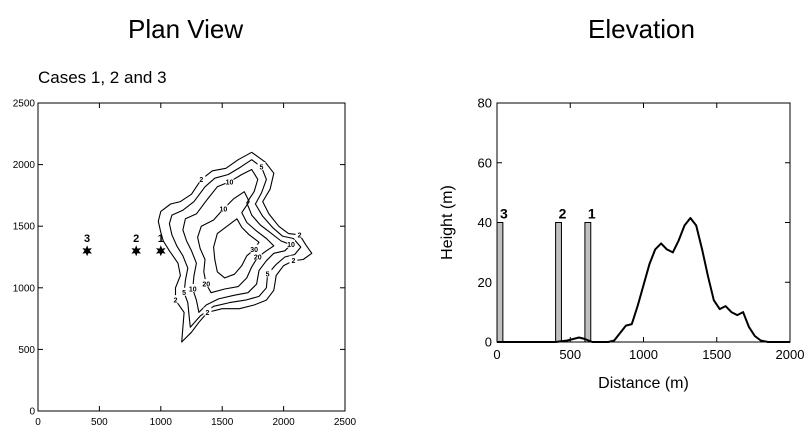  What do you see at coordinates (641, 29) in the screenshot?
I see `elevation-title: Elevation` at bounding box center [641, 29].